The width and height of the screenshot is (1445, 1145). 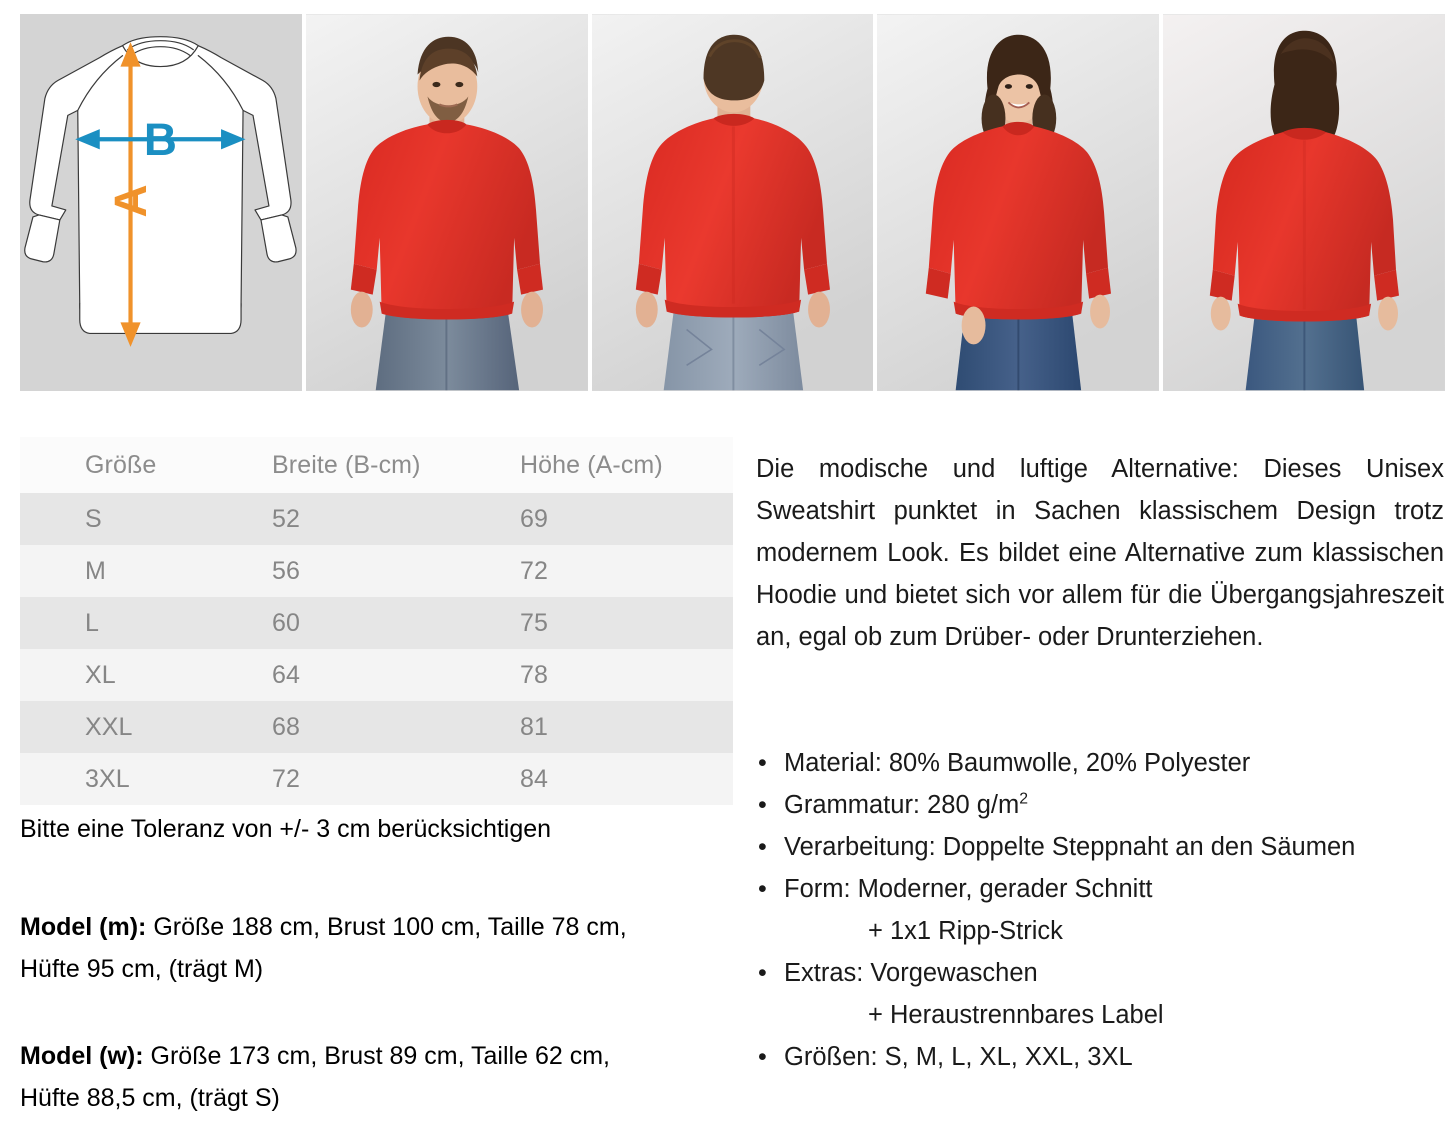 I want to click on table-header-row: Größe Breite (B-cm) Höhe (A-cm), so click(x=376, y=465).